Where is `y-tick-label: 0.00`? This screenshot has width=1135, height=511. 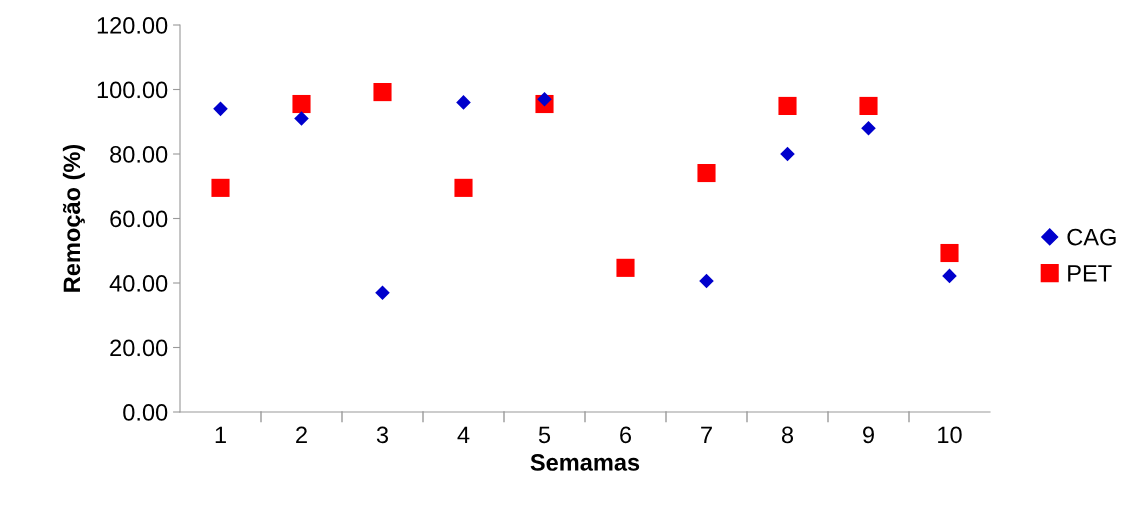
y-tick-label: 0.00 is located at coordinates (145, 412).